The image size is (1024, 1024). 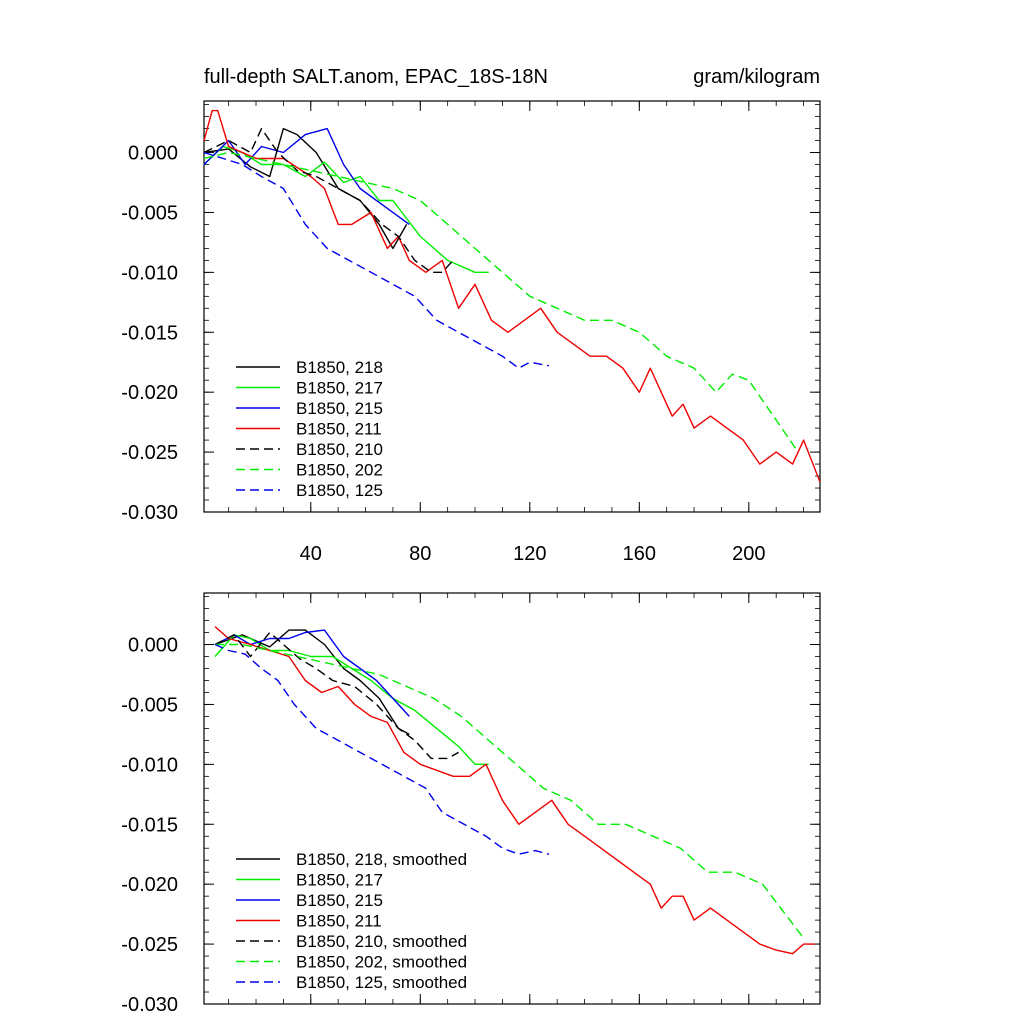 I want to click on x-tick-label: 200, so click(x=748, y=554).